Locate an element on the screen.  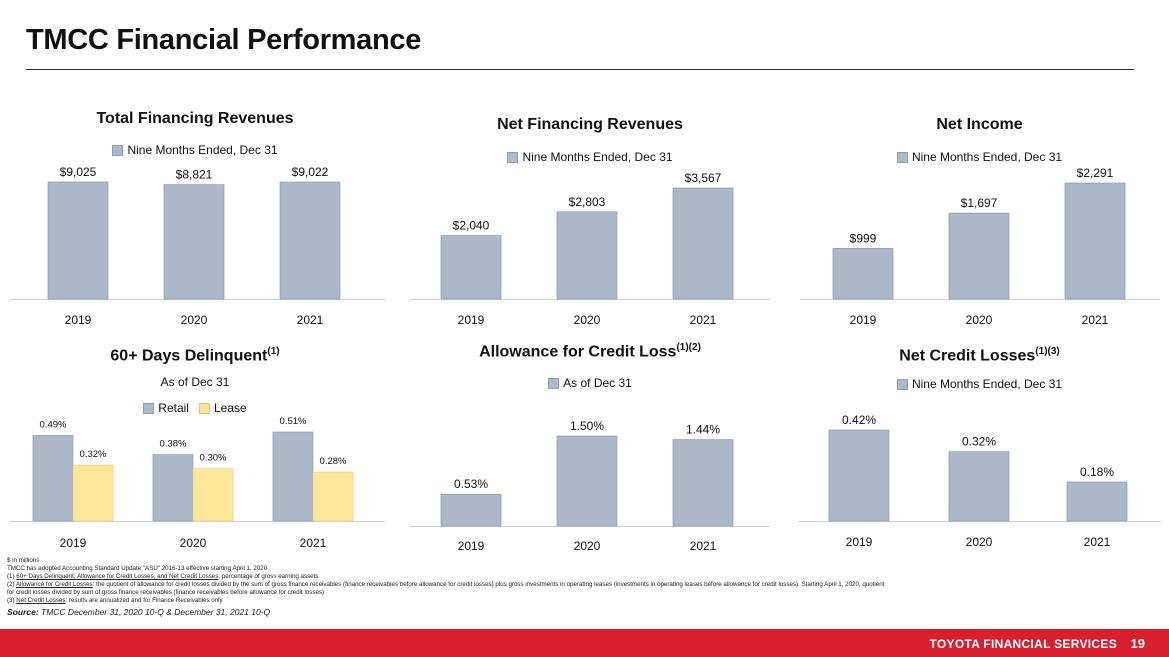
chart-legend: As of Dec 31 is located at coordinates (590, 383).